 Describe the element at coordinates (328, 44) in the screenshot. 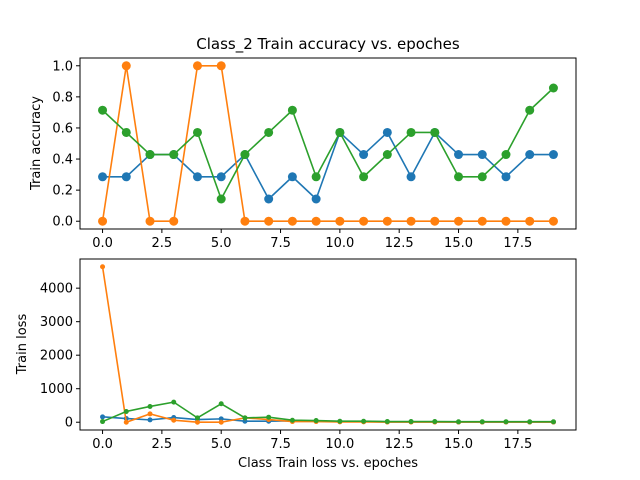

I see `accuracy-chart-title: Class_2 Train accuracy vs. epoches` at that location.